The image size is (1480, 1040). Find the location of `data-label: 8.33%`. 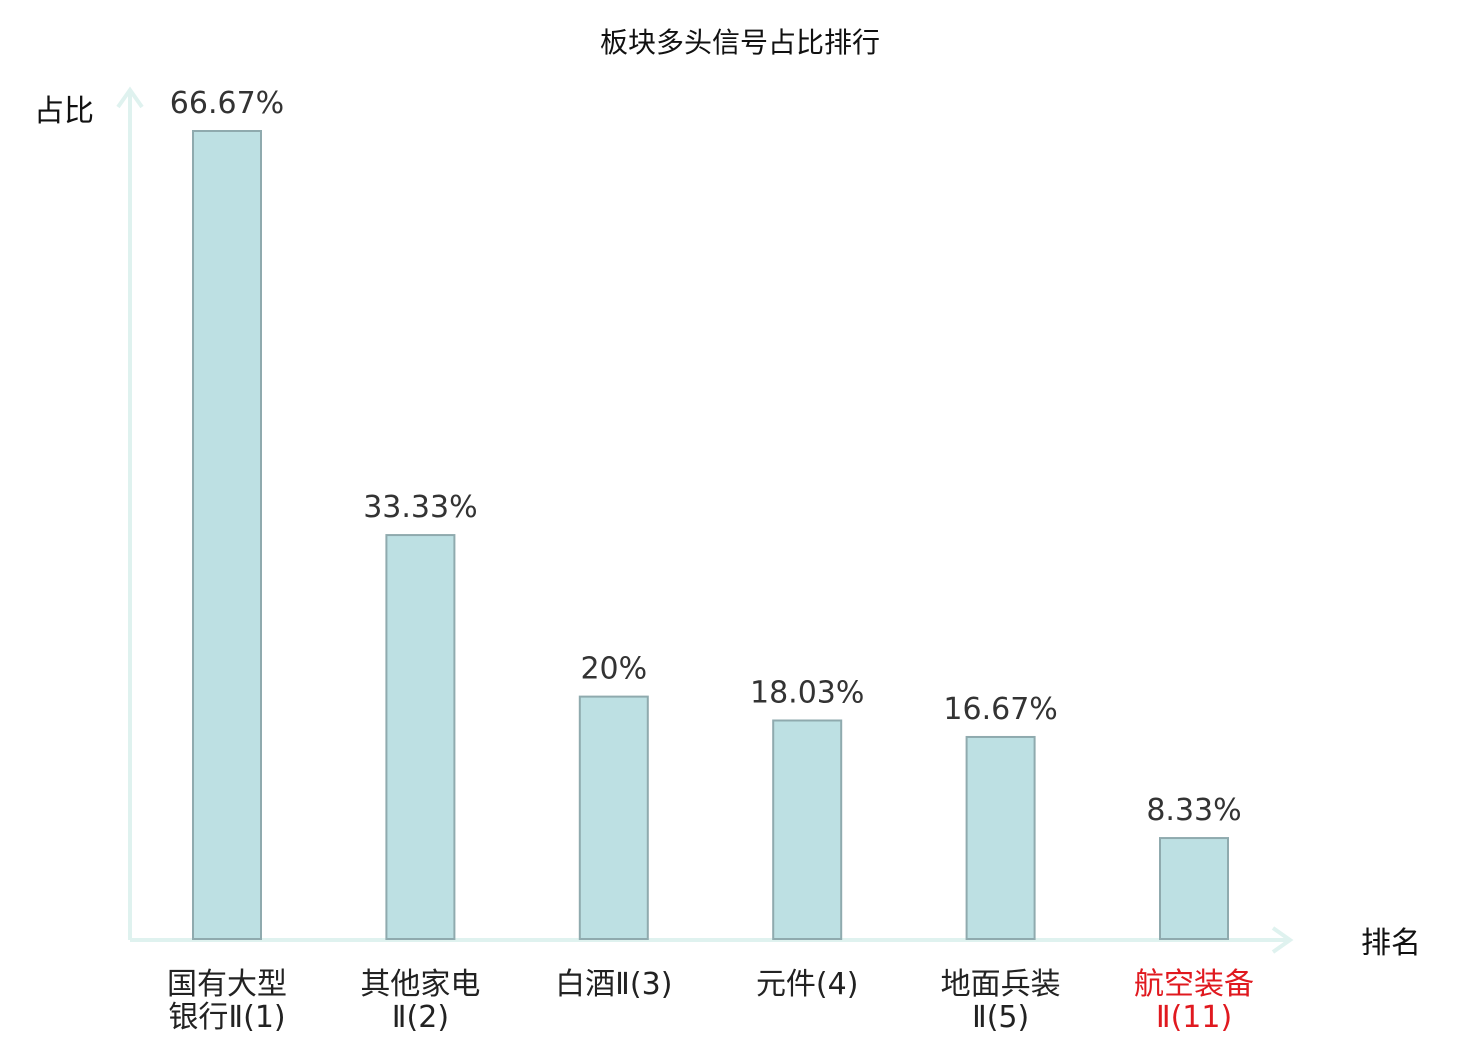

data-label: 8.33% is located at coordinates (1193, 810).